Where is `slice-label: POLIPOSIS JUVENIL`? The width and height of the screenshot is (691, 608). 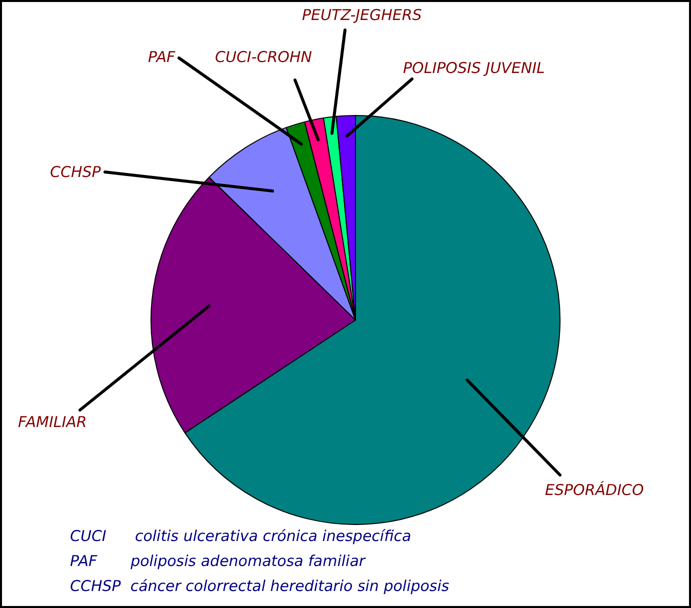
slice-label: POLIPOSIS JUVENIL is located at coordinates (474, 68).